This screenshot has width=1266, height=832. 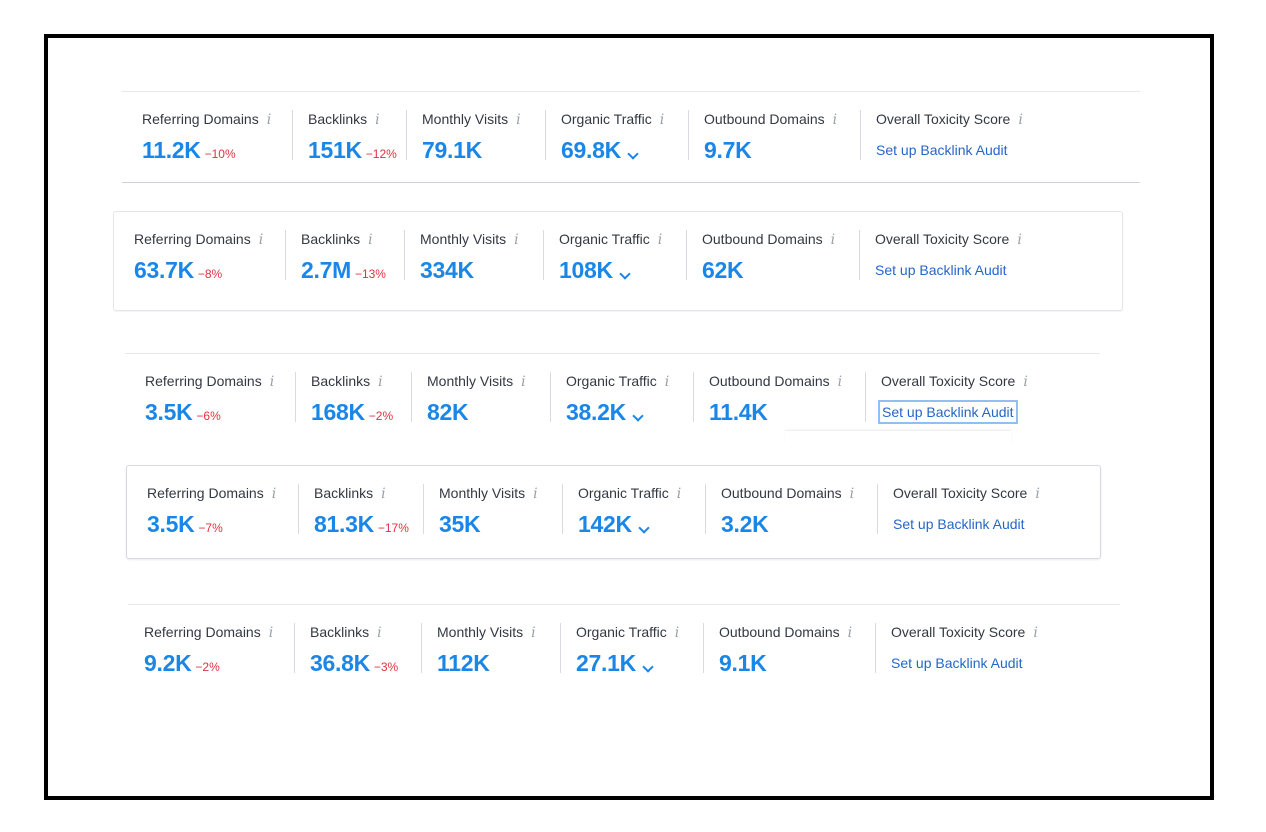 What do you see at coordinates (770, 150) in the screenshot?
I see `outbound-domains-value-row: 9.7K` at bounding box center [770, 150].